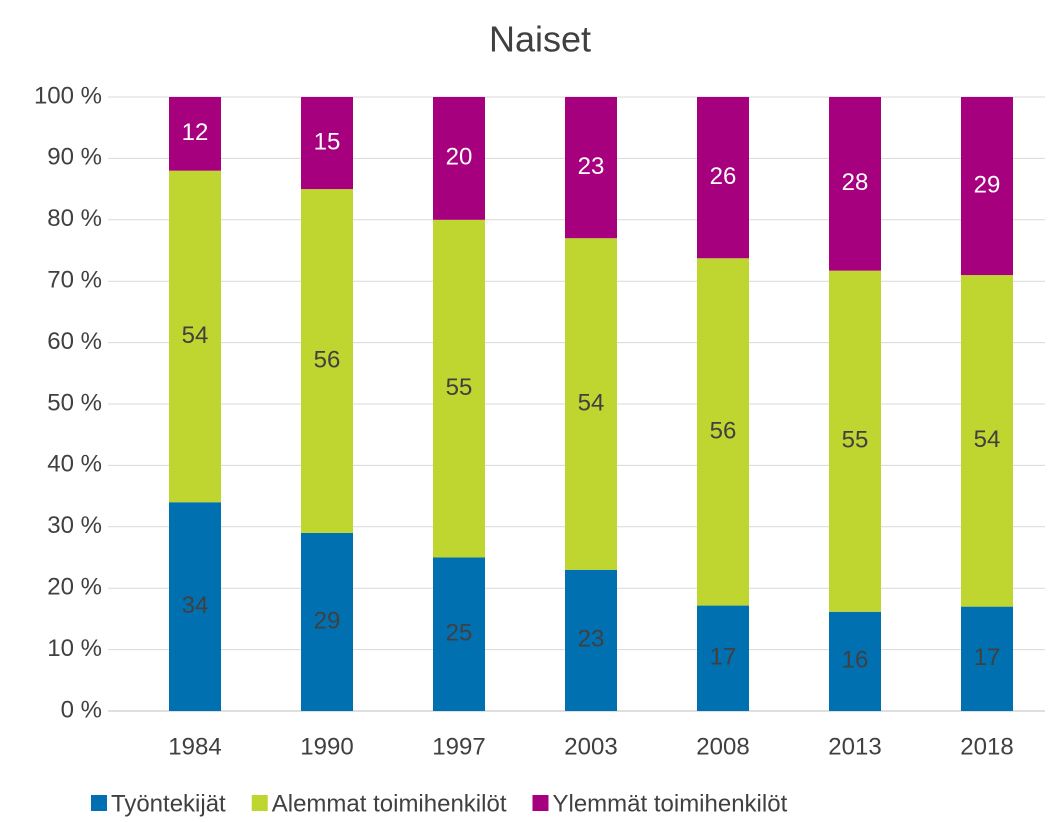 This screenshot has height=822, width=1048. I want to click on data-label: 20, so click(459, 157).